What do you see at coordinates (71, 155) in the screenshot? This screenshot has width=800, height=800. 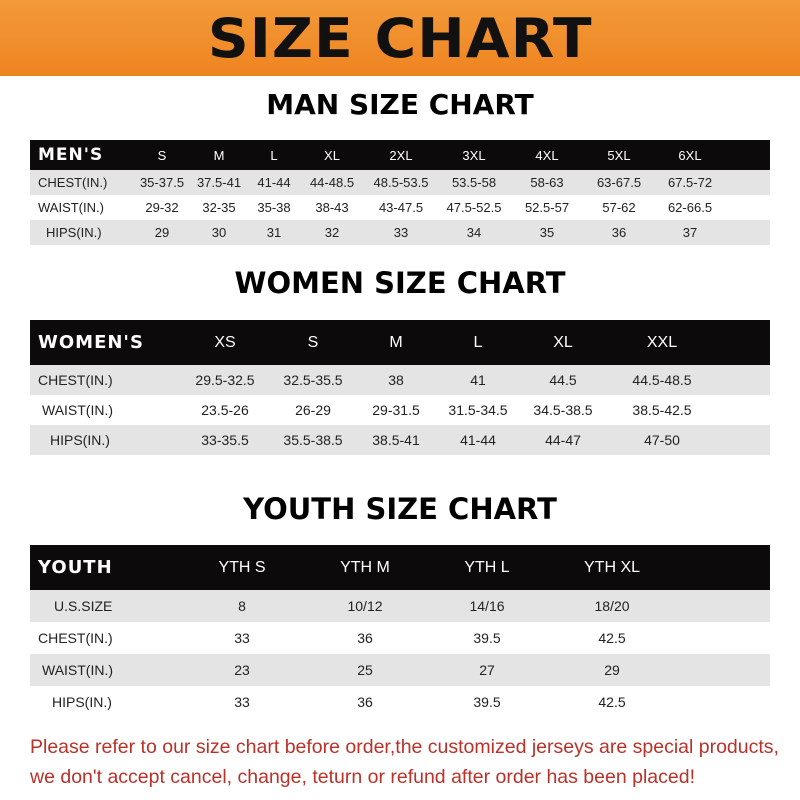 I see `table-header-label: MEN'S` at bounding box center [71, 155].